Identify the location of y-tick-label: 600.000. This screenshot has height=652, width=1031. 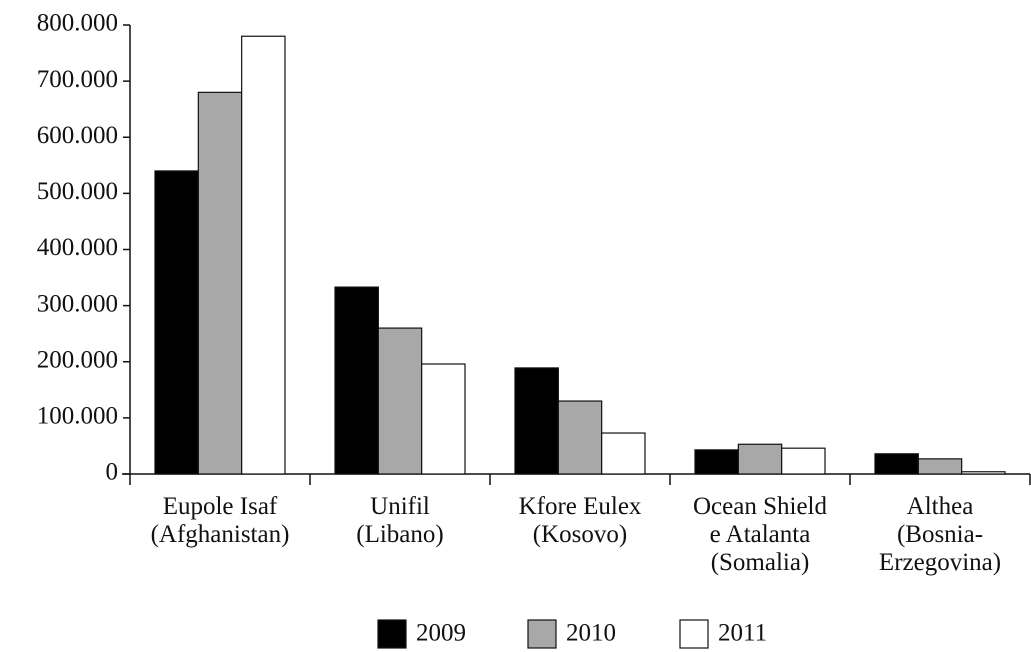
(77, 135).